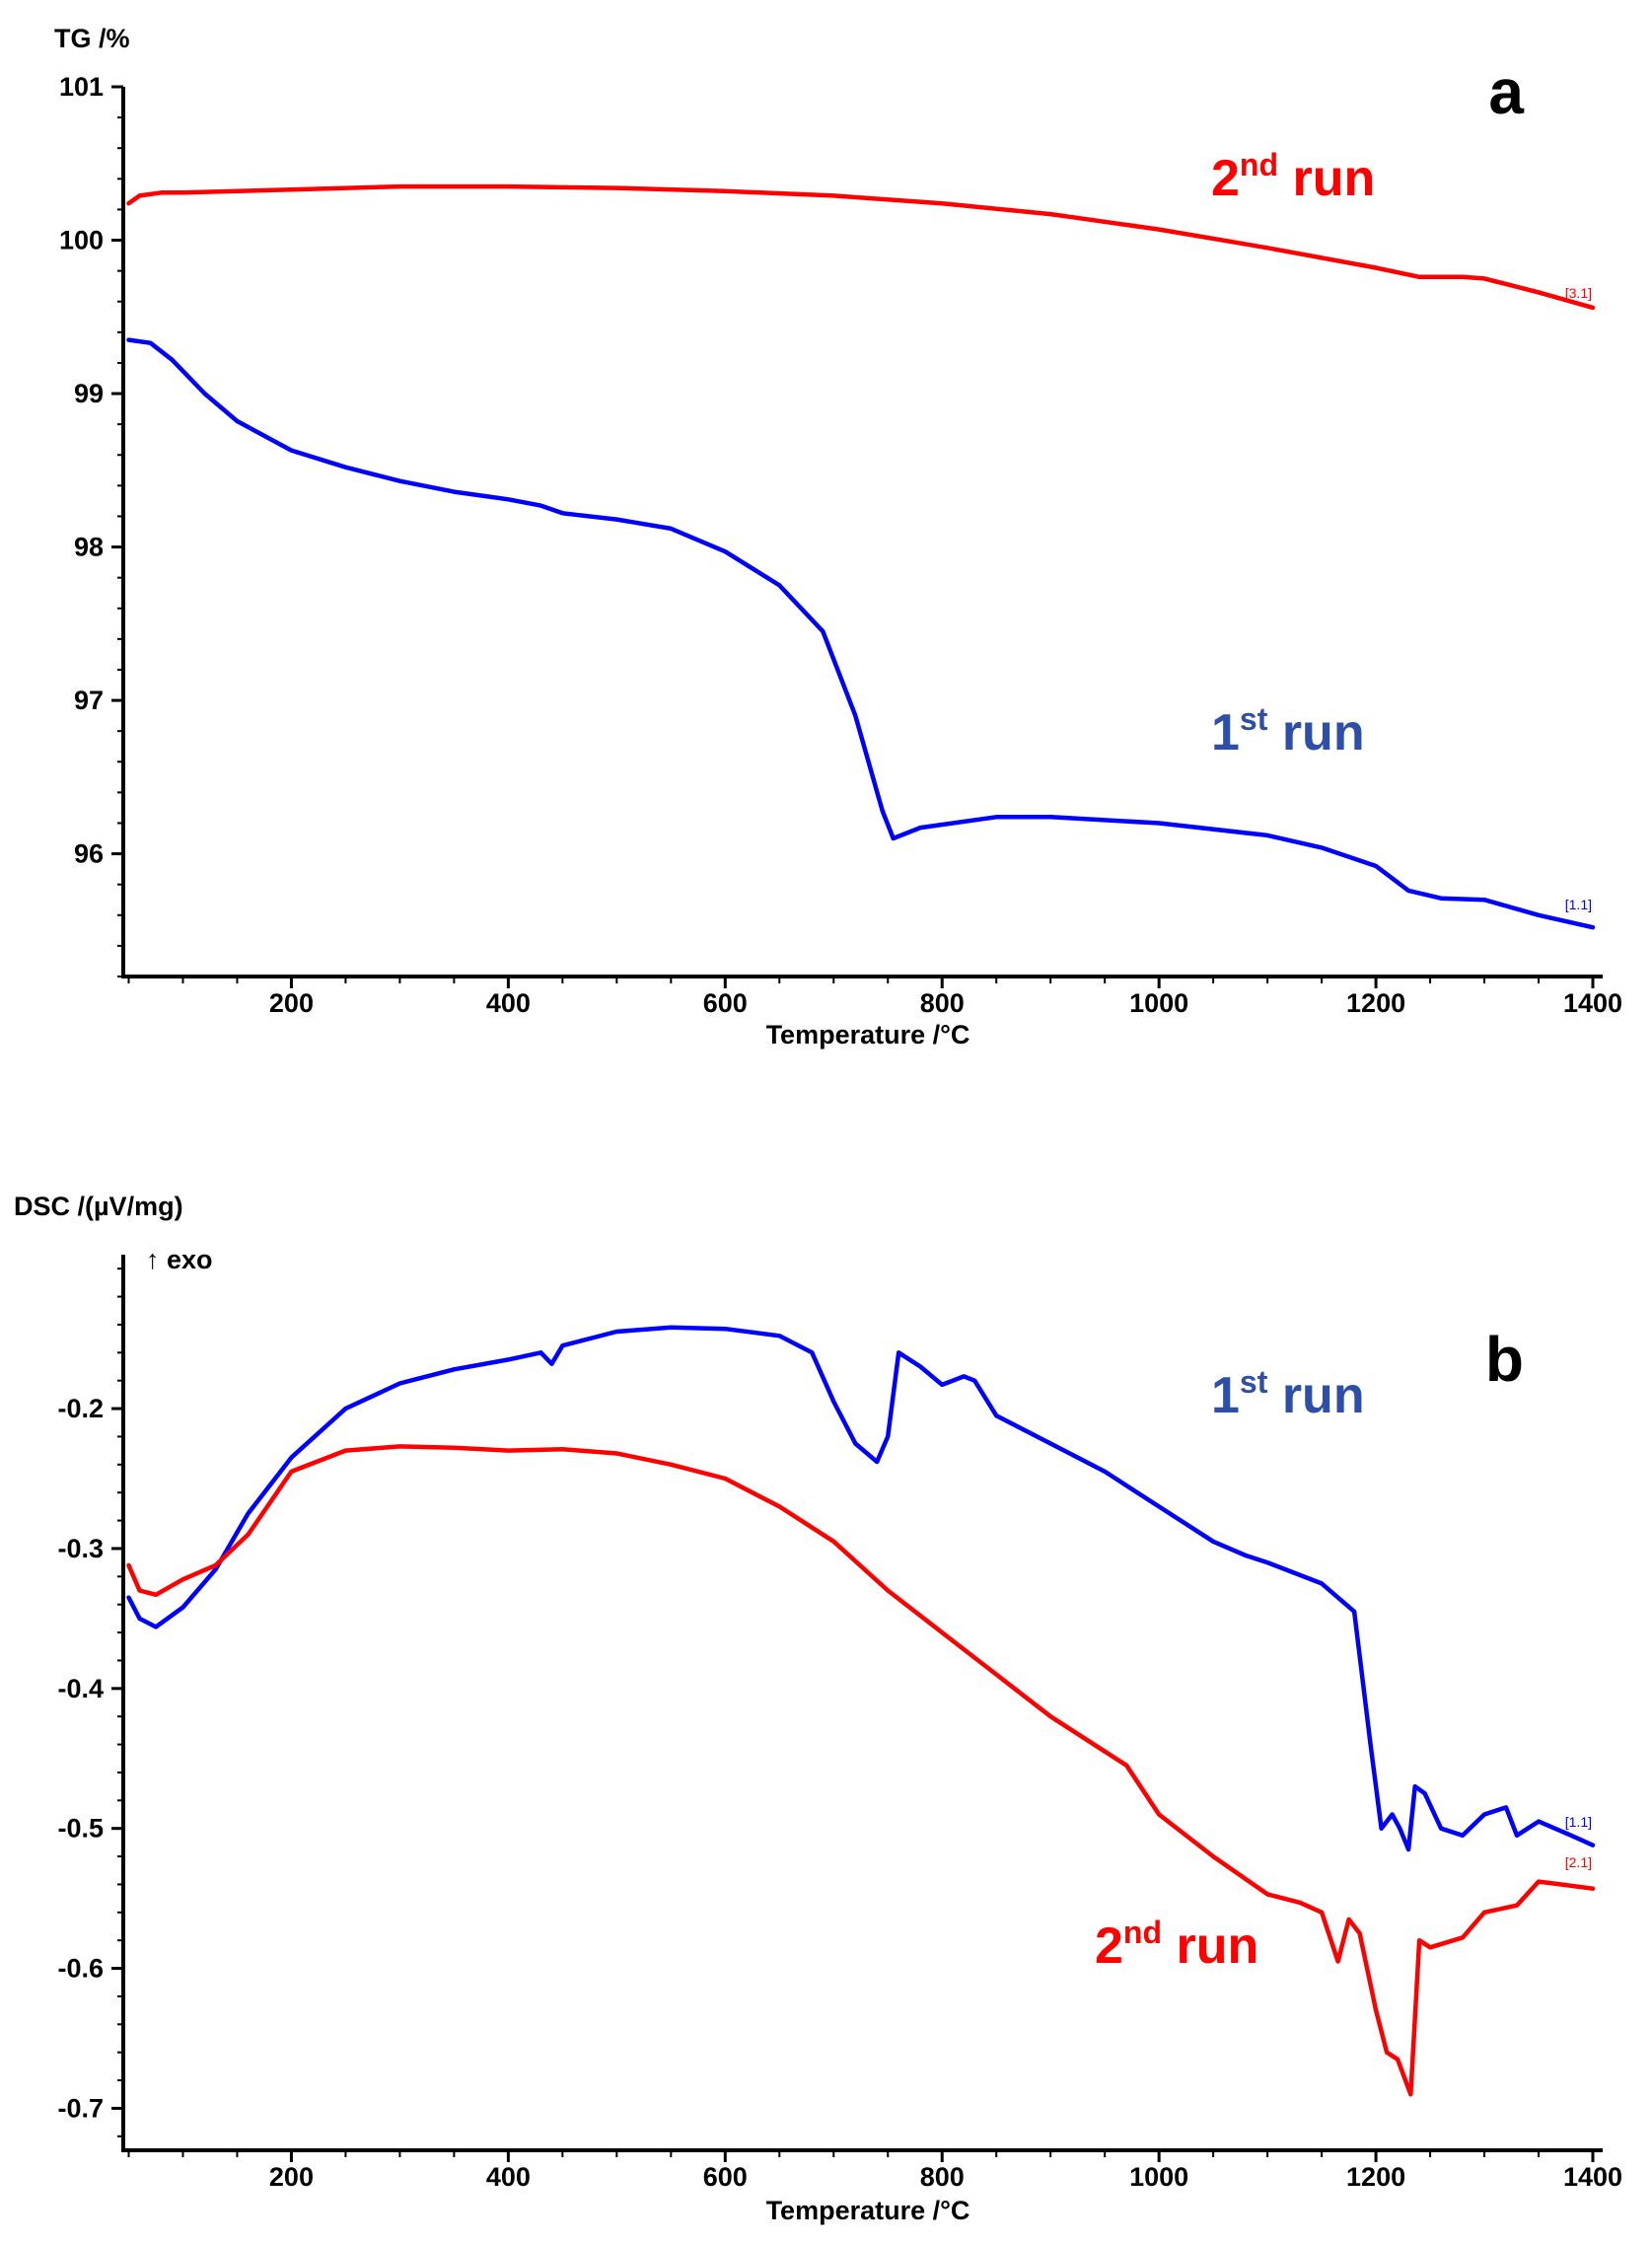  Describe the element at coordinates (92, 39) in the screenshot. I see `y-axis-title: TG /%` at that location.